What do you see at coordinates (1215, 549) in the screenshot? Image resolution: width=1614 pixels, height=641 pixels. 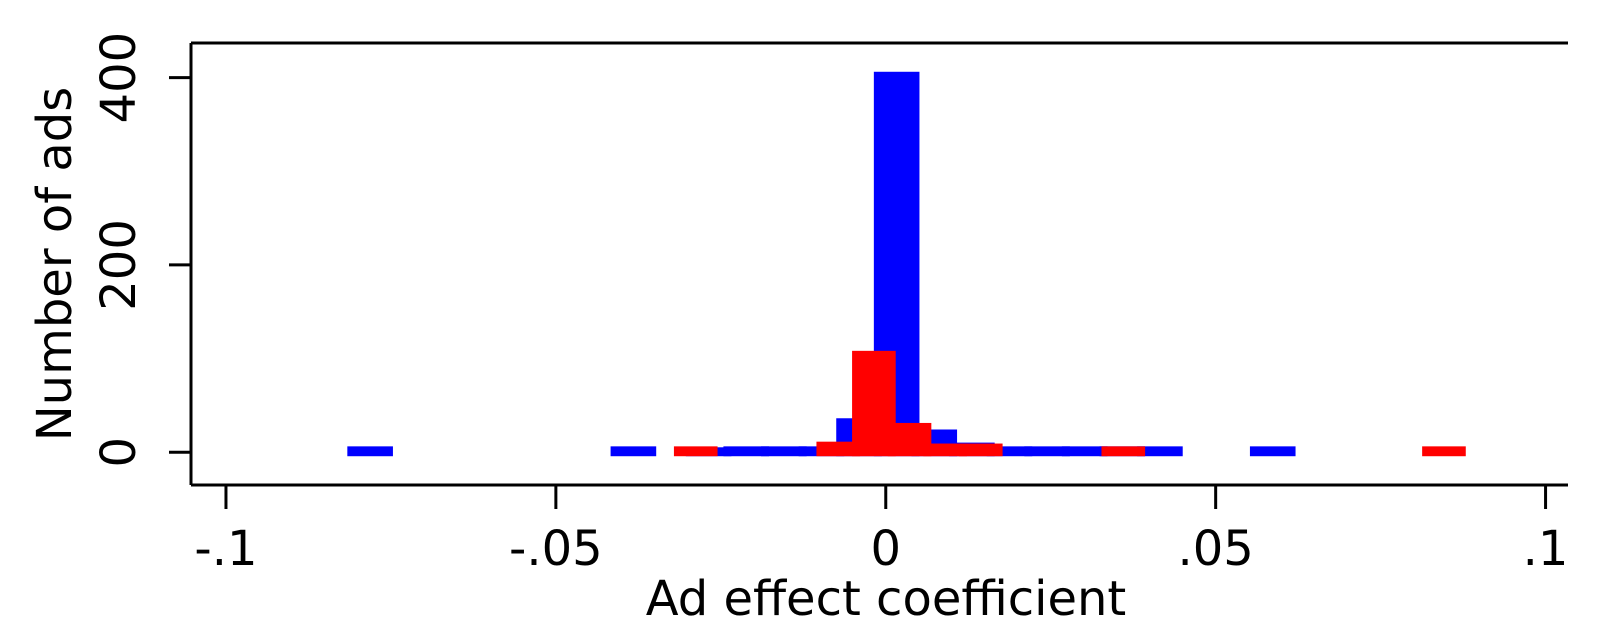 I see `x-tick-label: .05` at bounding box center [1215, 549].